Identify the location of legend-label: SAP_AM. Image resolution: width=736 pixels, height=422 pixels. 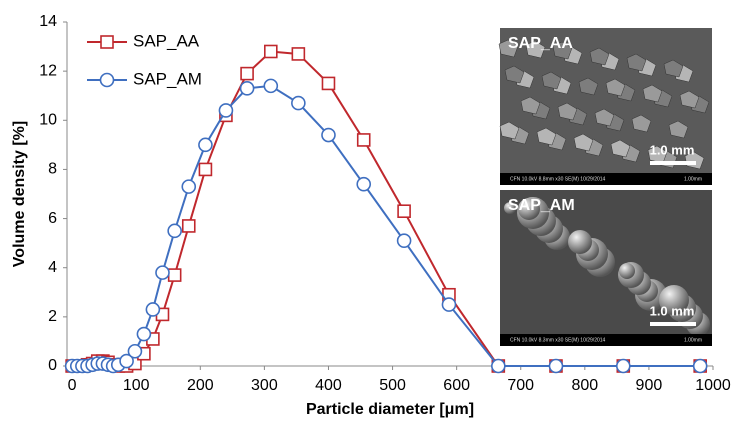
(167, 78).